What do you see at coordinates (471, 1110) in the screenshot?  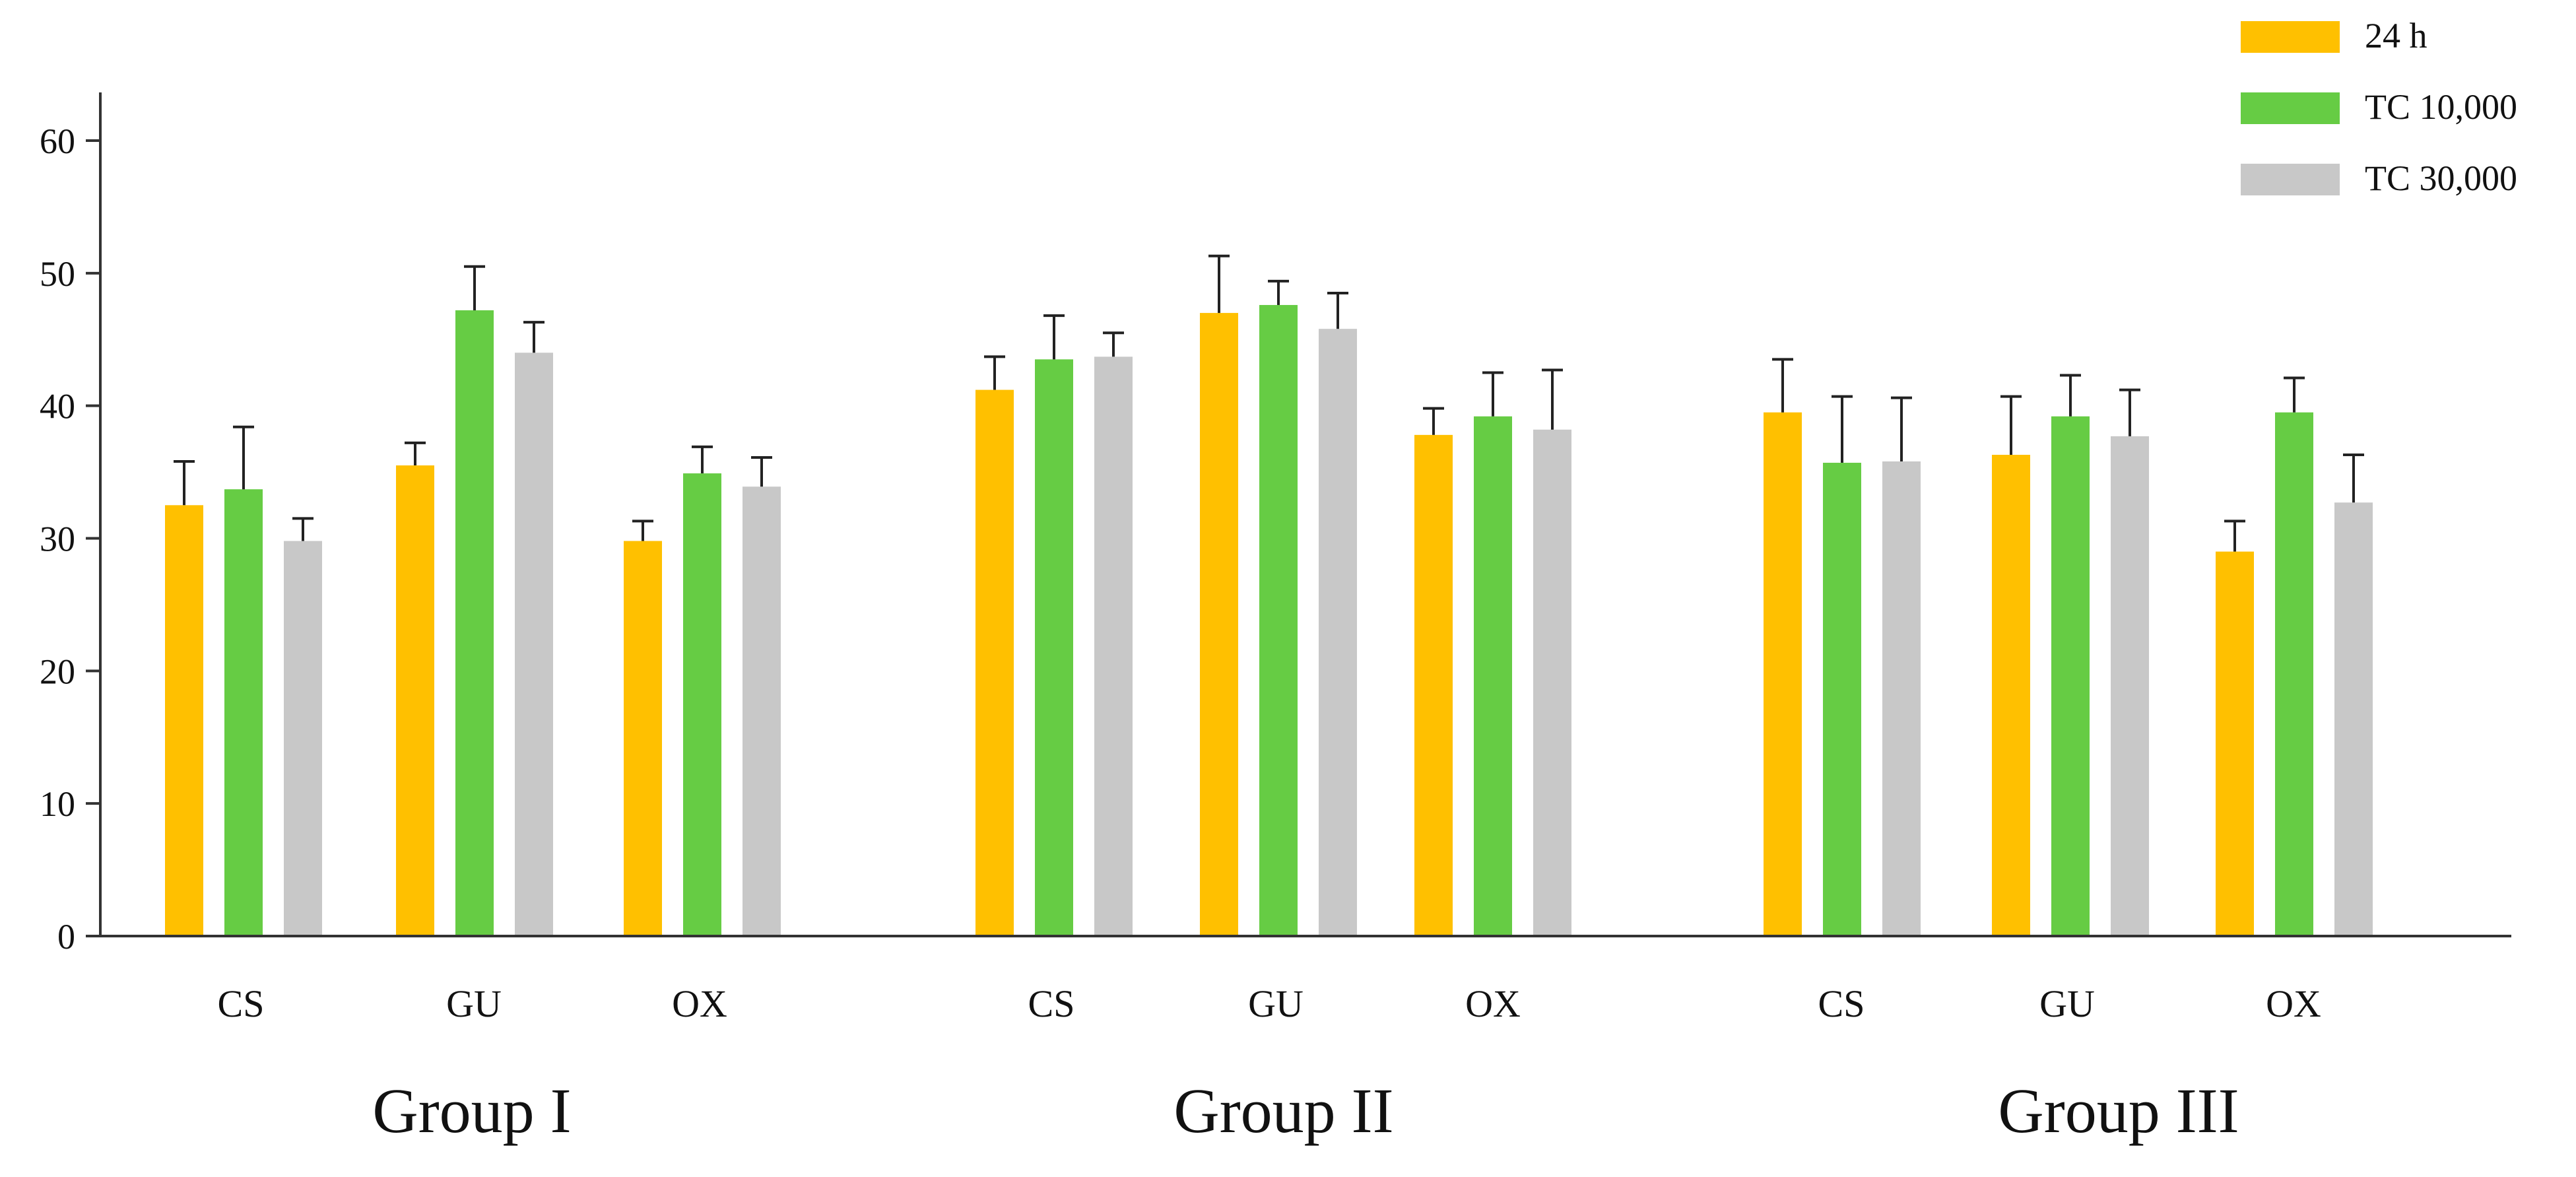 I see `group-label: Group I` at bounding box center [471, 1110].